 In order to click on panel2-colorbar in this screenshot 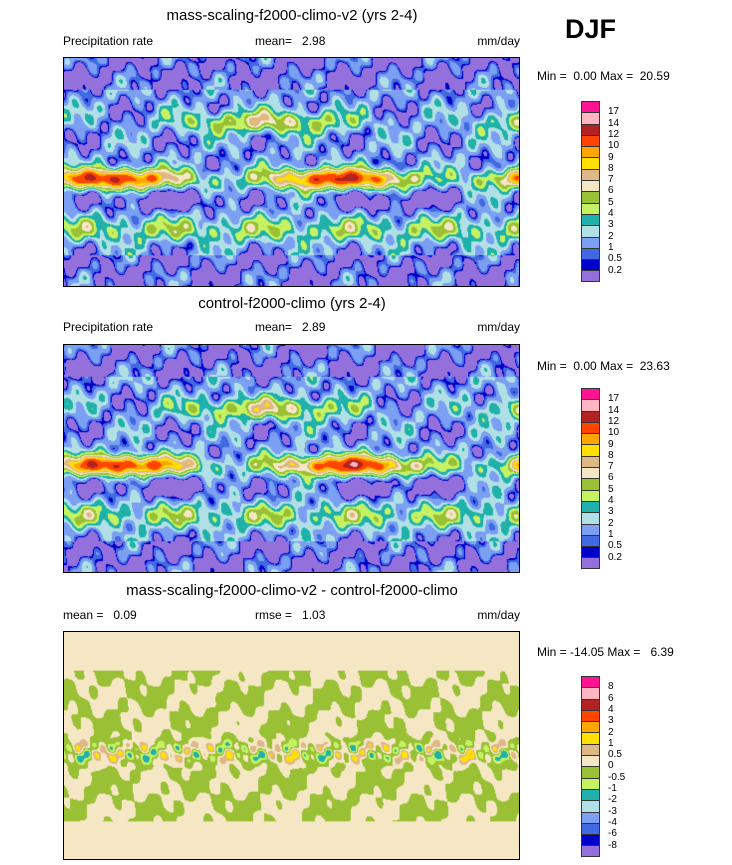, I will do `click(590, 478)`.